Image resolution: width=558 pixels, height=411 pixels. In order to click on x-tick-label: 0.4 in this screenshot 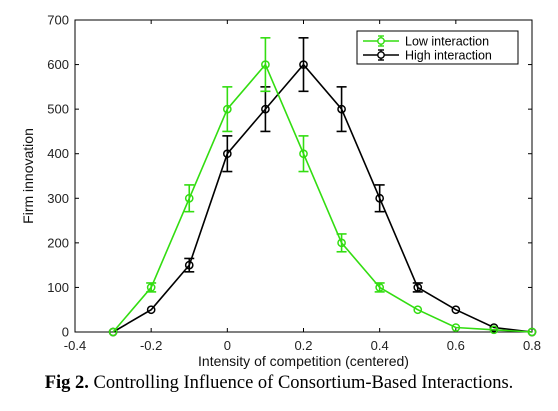, I will do `click(380, 345)`.